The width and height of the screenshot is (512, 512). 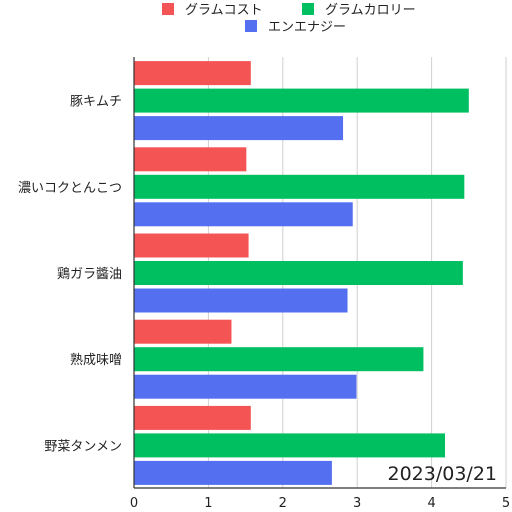 What do you see at coordinates (83, 446) in the screenshot?
I see `category-label-5: 野菜タンメン` at bounding box center [83, 446].